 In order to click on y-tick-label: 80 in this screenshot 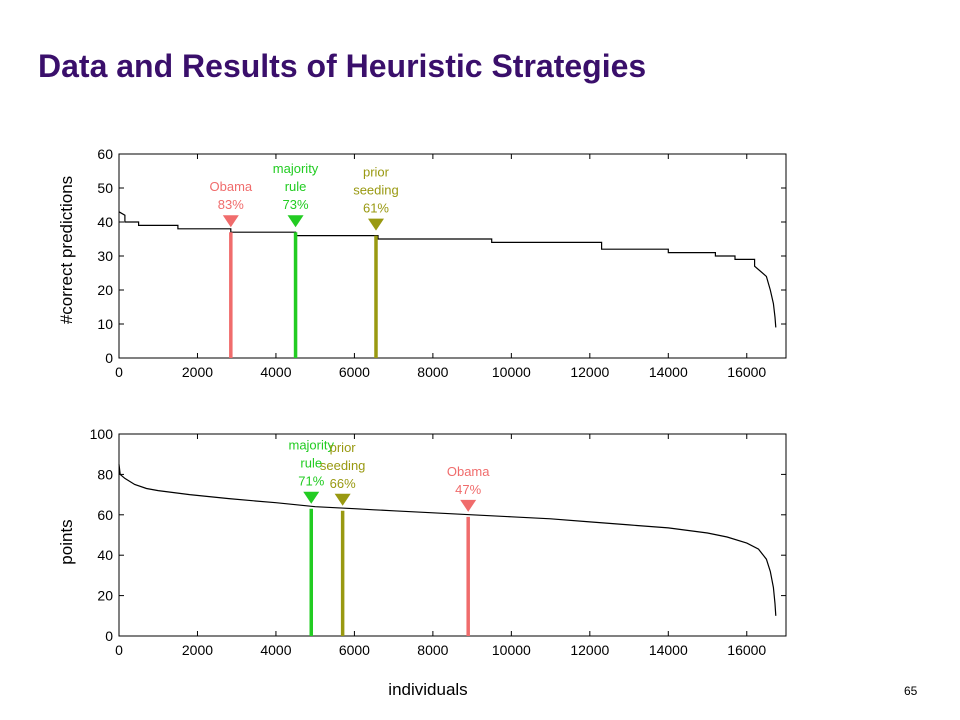, I will do `click(105, 474)`.